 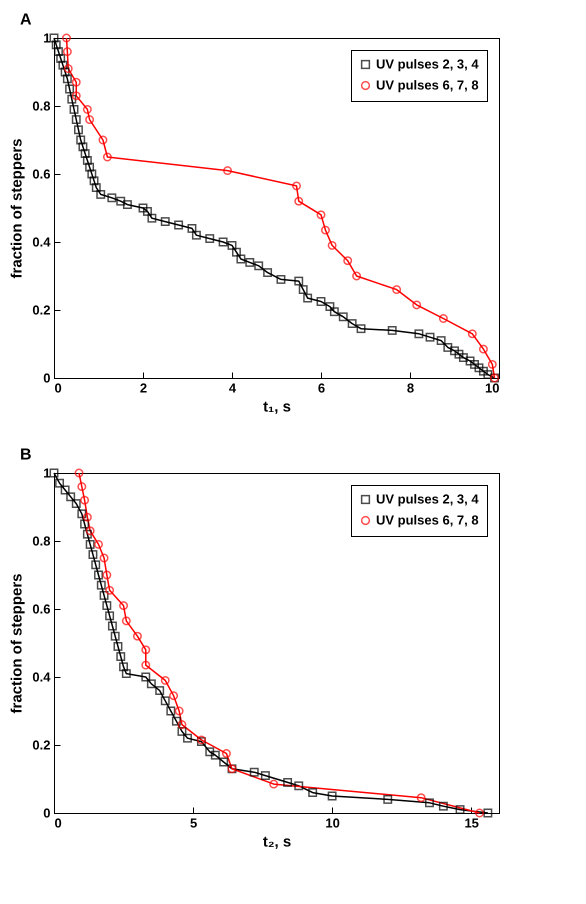 What do you see at coordinates (26, 455) in the screenshot?
I see `chart-title: B` at bounding box center [26, 455].